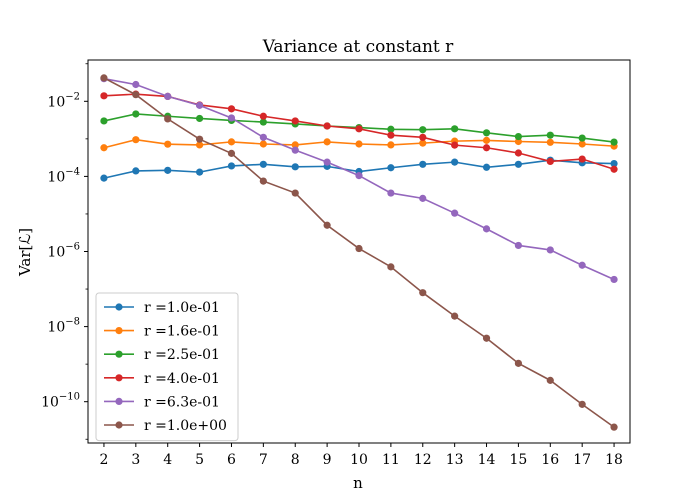  I want to click on chart-title: Variance at constant r, so click(358, 47).